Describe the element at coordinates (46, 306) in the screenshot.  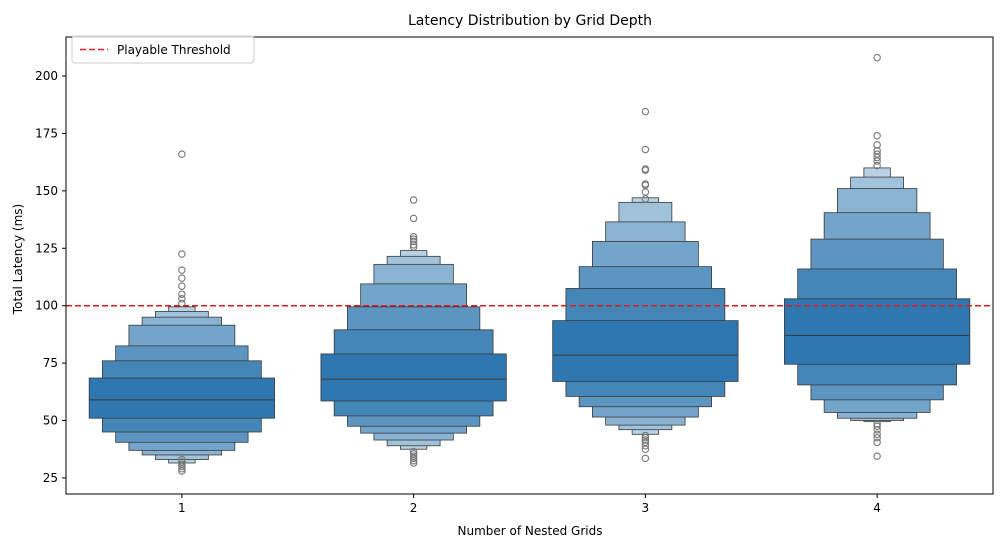
I see `y-tick-label-100: 100` at that location.